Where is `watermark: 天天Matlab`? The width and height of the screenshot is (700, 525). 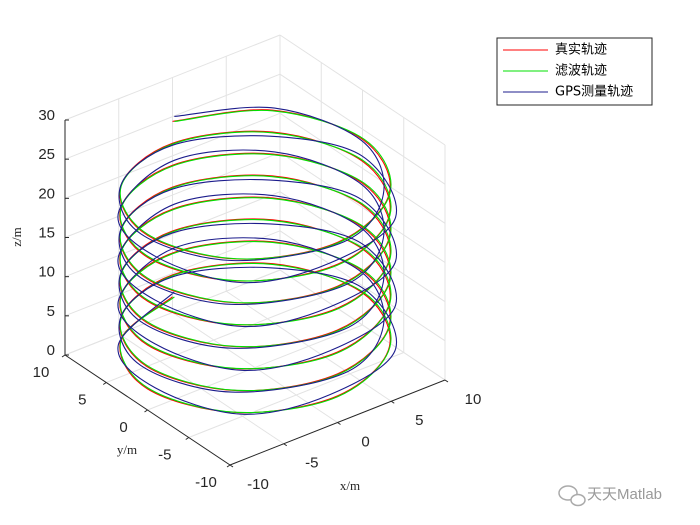 watermark: 天天Matlab is located at coordinates (610, 496).